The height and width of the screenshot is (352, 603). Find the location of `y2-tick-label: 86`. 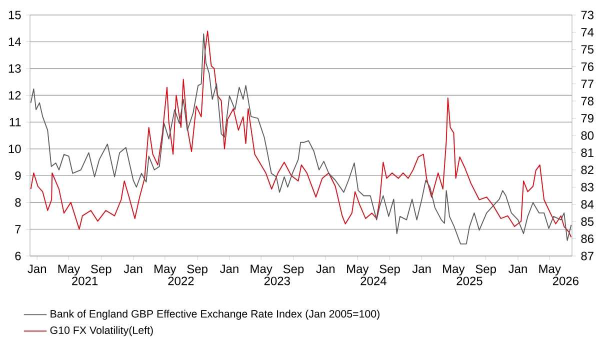

y2-tick-label: 86 is located at coordinates (587, 239).